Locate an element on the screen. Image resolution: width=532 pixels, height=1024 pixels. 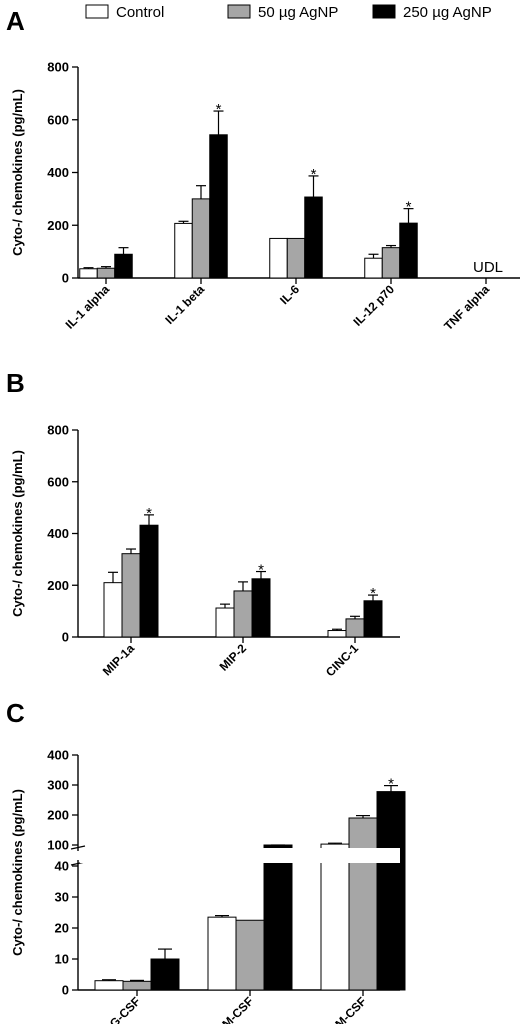
bar-il-6-250-g-agnp is located at coordinates (313, 237).